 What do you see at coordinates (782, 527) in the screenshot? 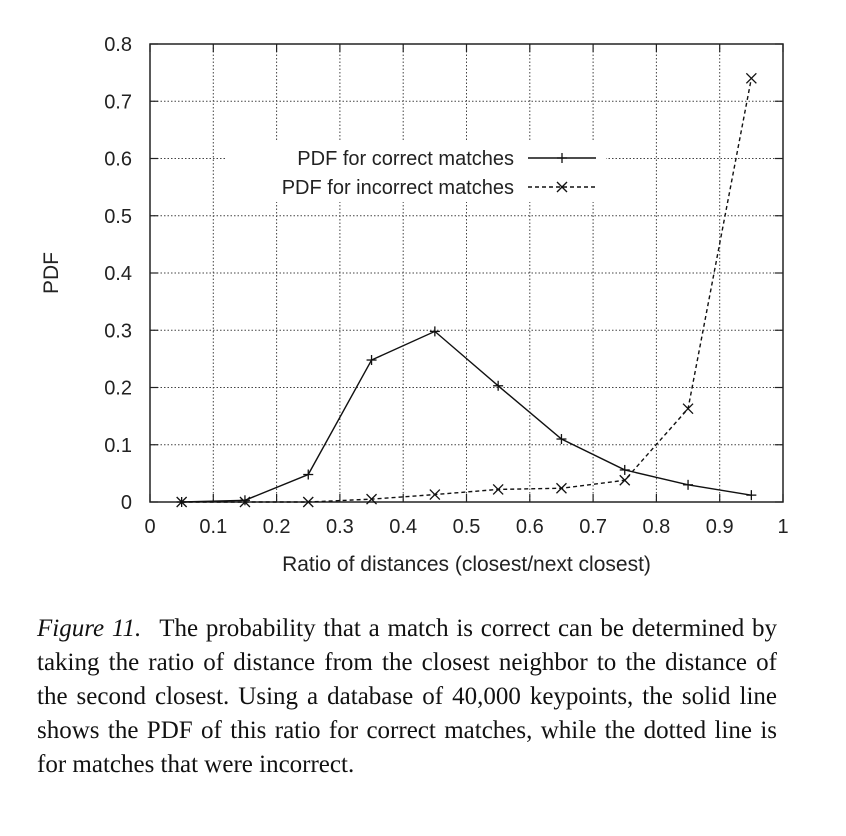
I see `x-tick-label: 1` at bounding box center [782, 527].